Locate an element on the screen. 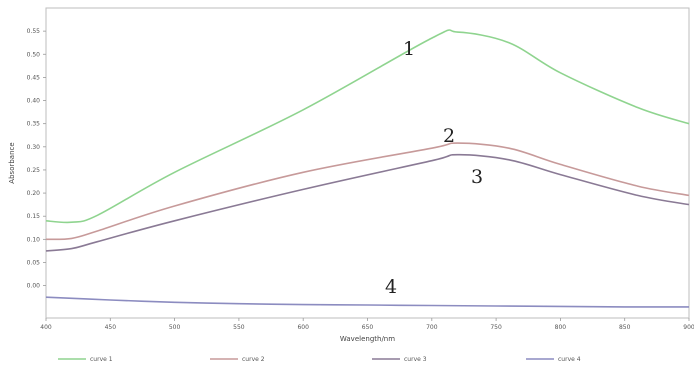 This screenshot has height=370, width=694. x-tick-label: 600 is located at coordinates (303, 327).